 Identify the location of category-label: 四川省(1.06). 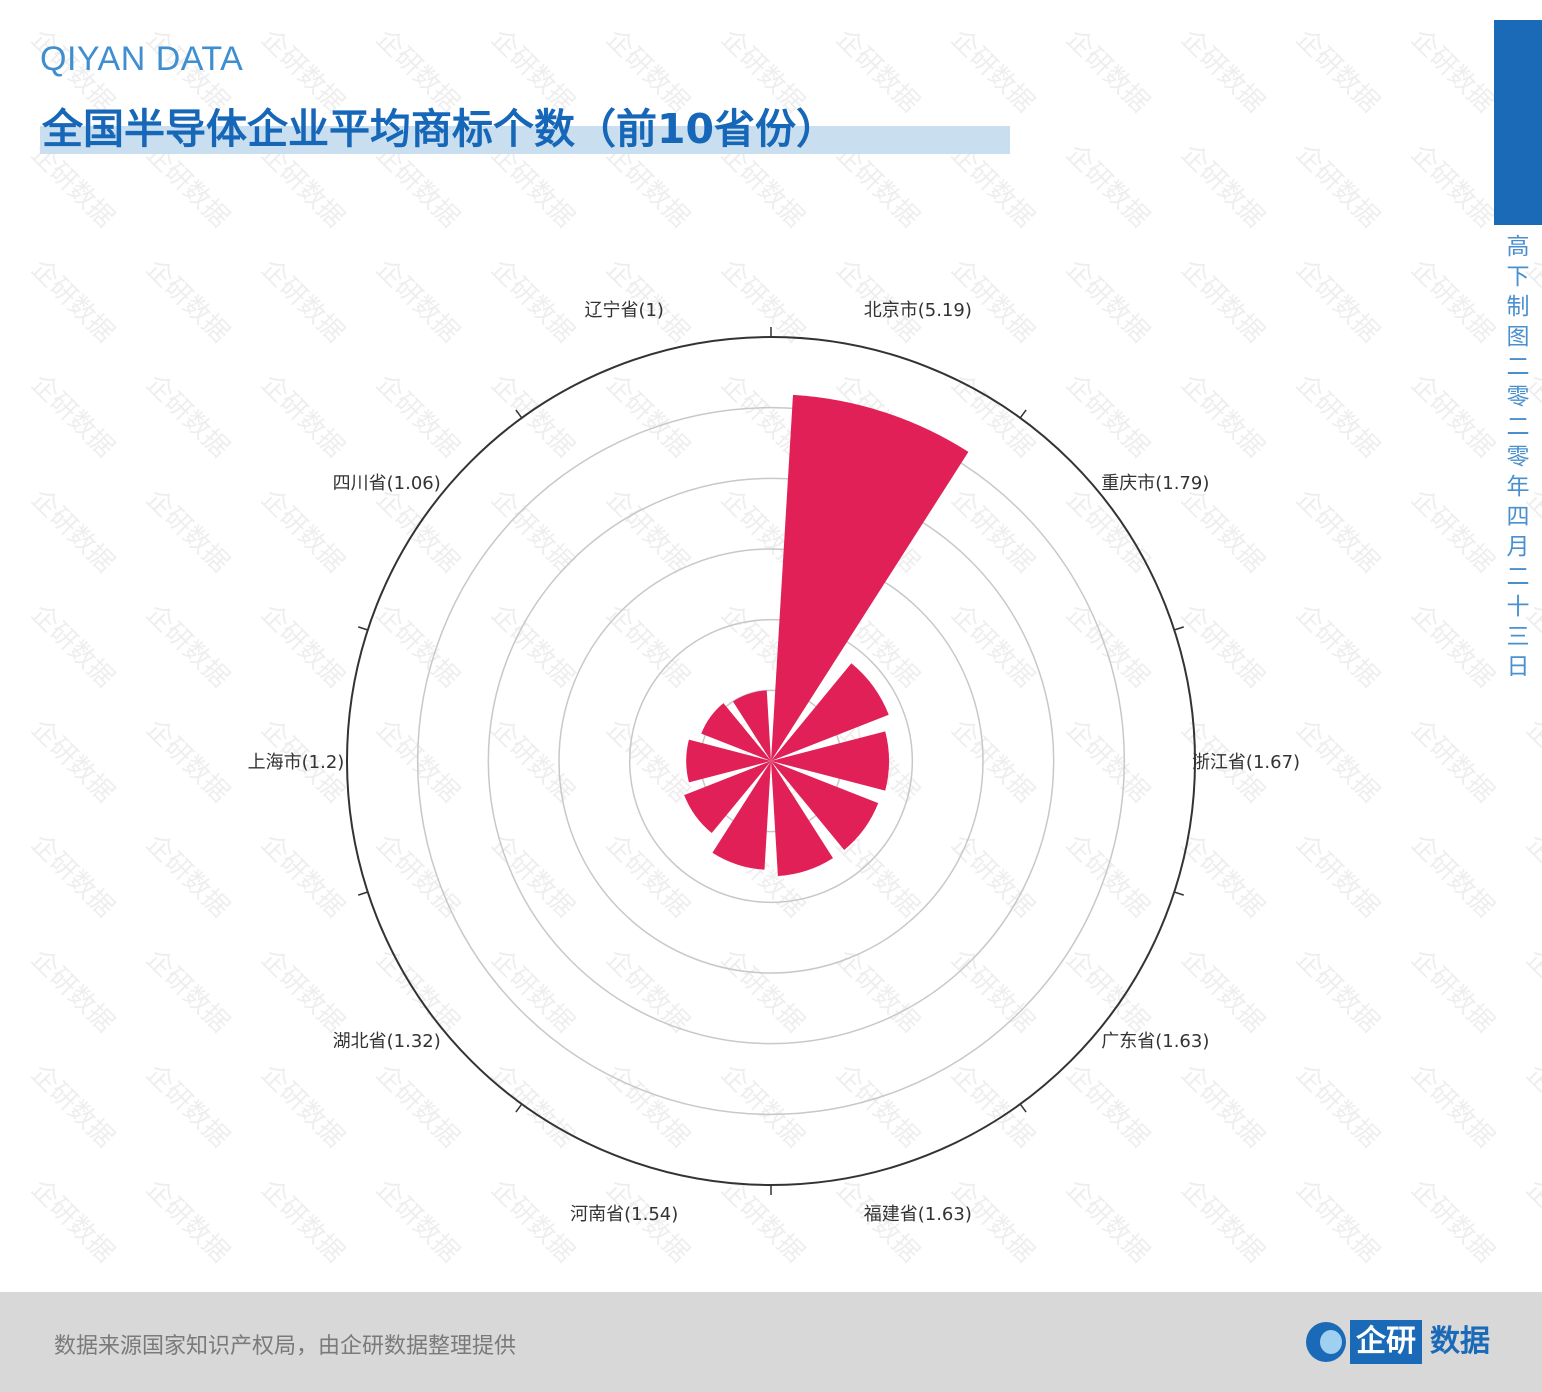
(387, 483).